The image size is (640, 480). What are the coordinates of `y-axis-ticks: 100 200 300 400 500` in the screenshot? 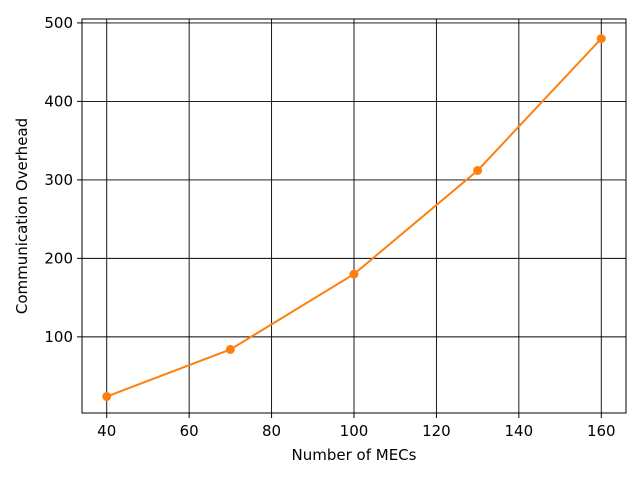 It's located at (63, 180).